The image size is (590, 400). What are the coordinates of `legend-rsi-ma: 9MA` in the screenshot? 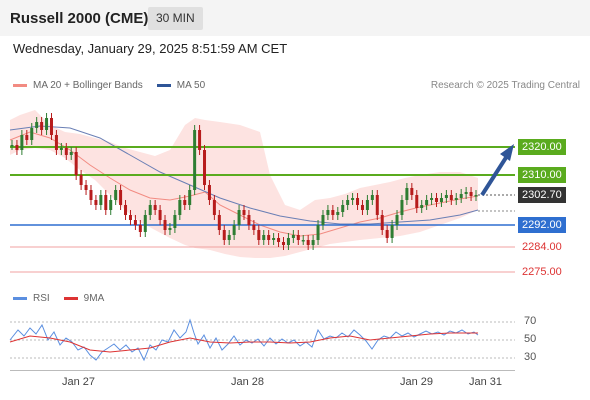 It's located at (84, 298).